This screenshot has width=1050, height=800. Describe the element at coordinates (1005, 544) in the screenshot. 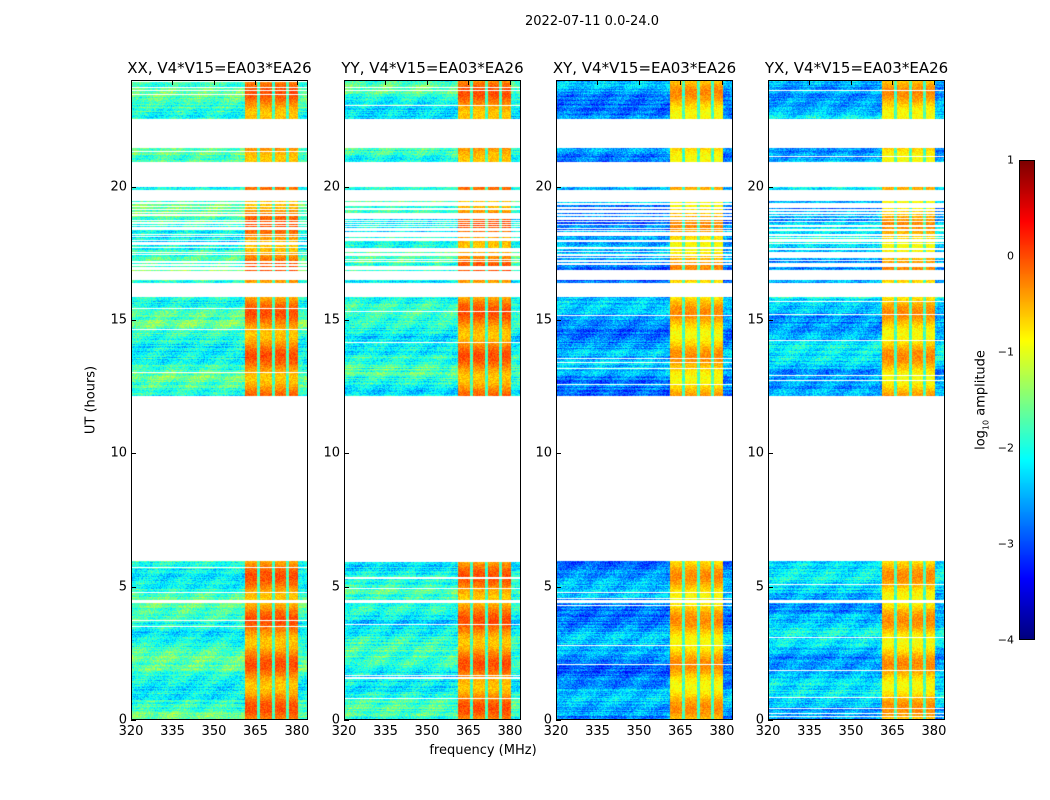

I see `colorbar-tick-label: −3` at that location.